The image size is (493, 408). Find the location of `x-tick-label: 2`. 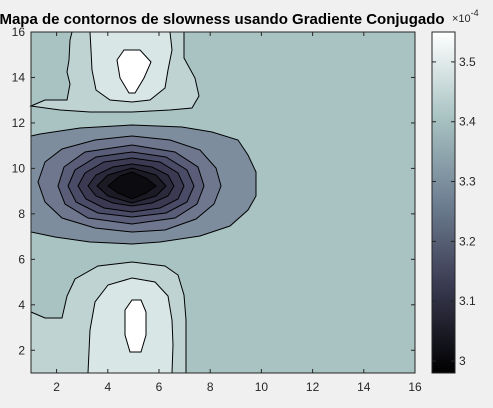

x-tick-label: 2 is located at coordinates (56, 387).